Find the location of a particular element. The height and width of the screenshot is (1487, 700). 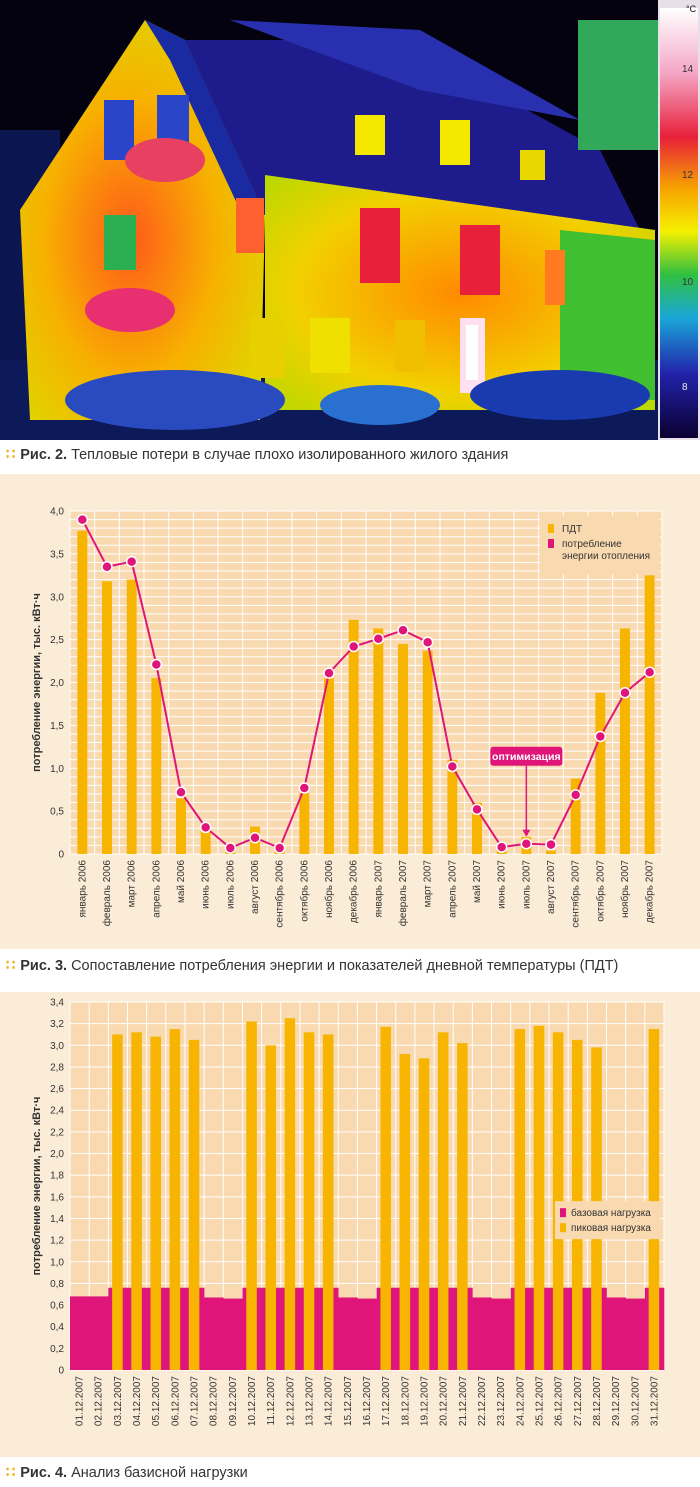

point-декабрь 2006 is located at coordinates (353, 646).